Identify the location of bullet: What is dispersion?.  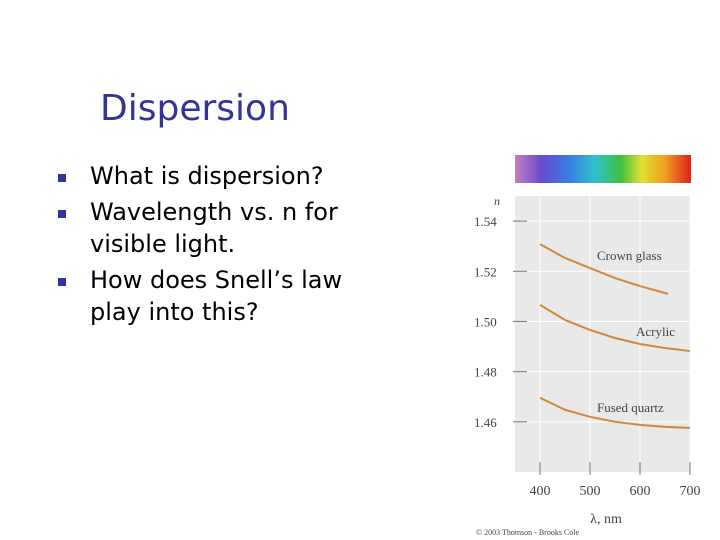
(225, 176).